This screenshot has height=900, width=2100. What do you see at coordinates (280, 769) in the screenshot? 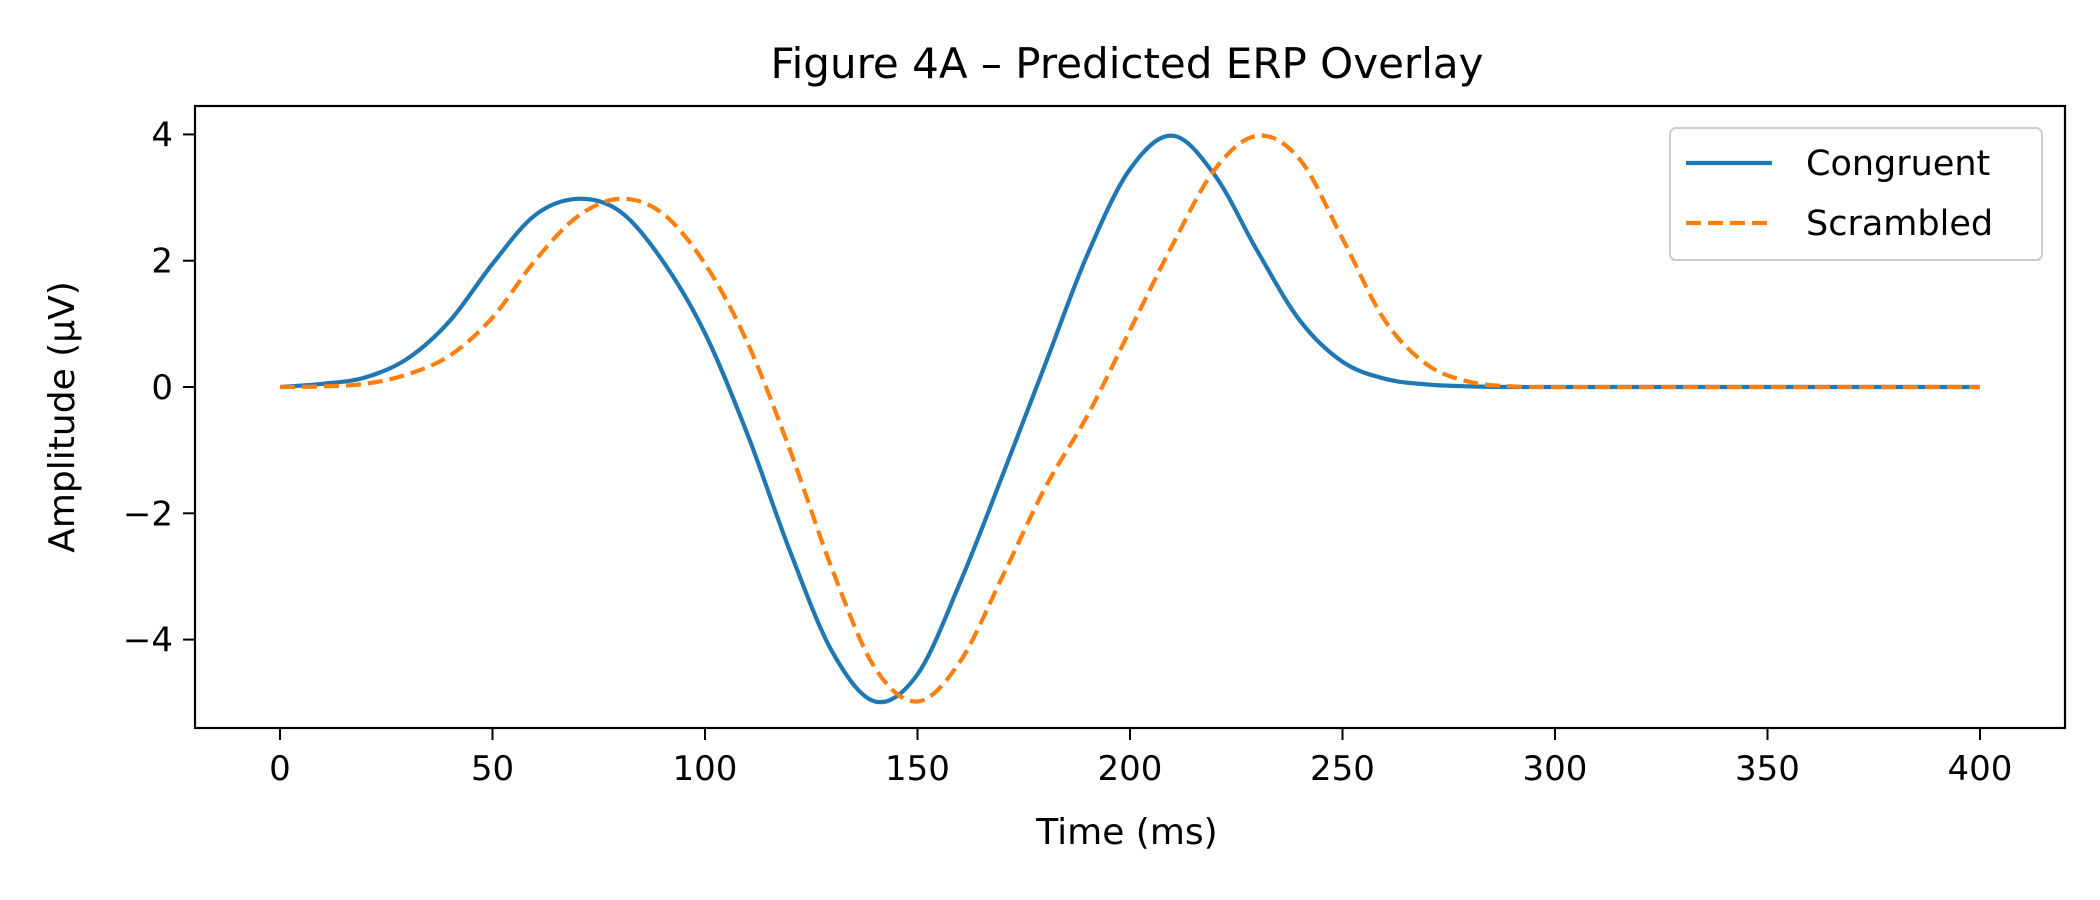
I see `x-tick-label: 0` at bounding box center [280, 769].